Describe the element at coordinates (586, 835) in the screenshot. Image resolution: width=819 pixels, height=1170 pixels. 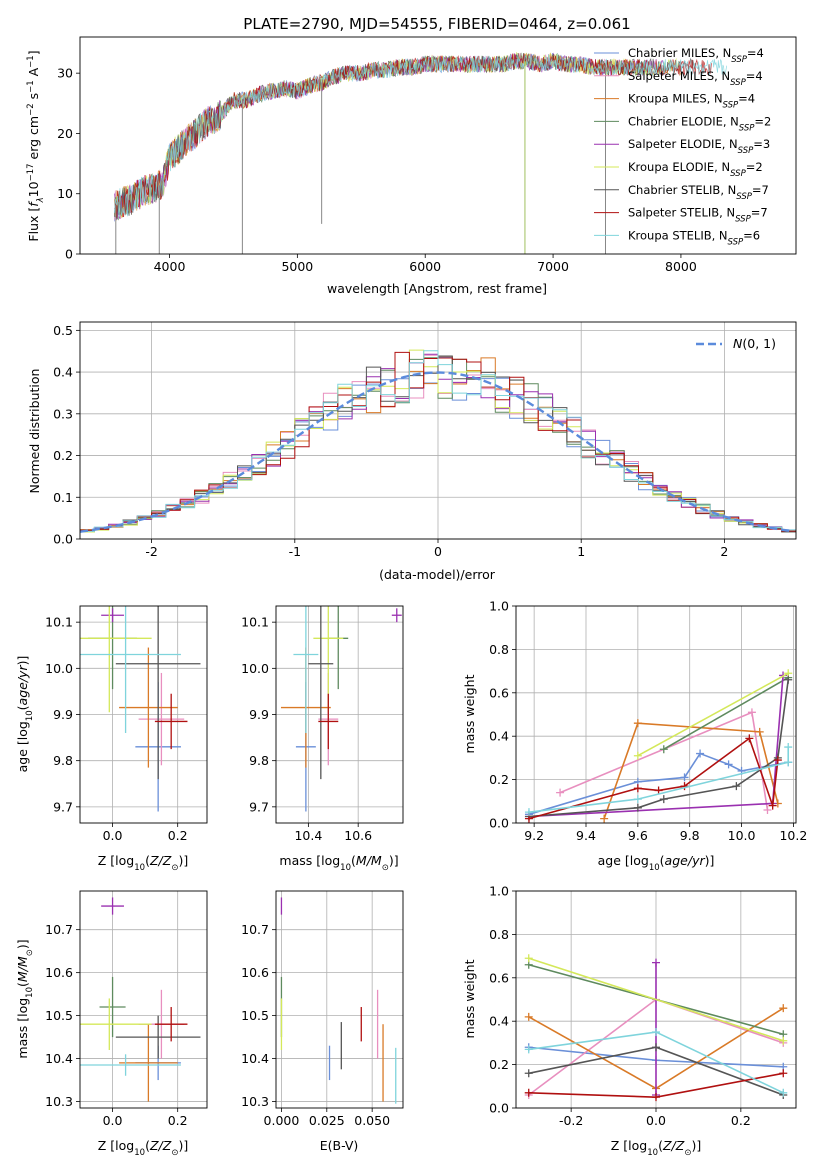
I see `x-tick-label: 9.4` at that location.